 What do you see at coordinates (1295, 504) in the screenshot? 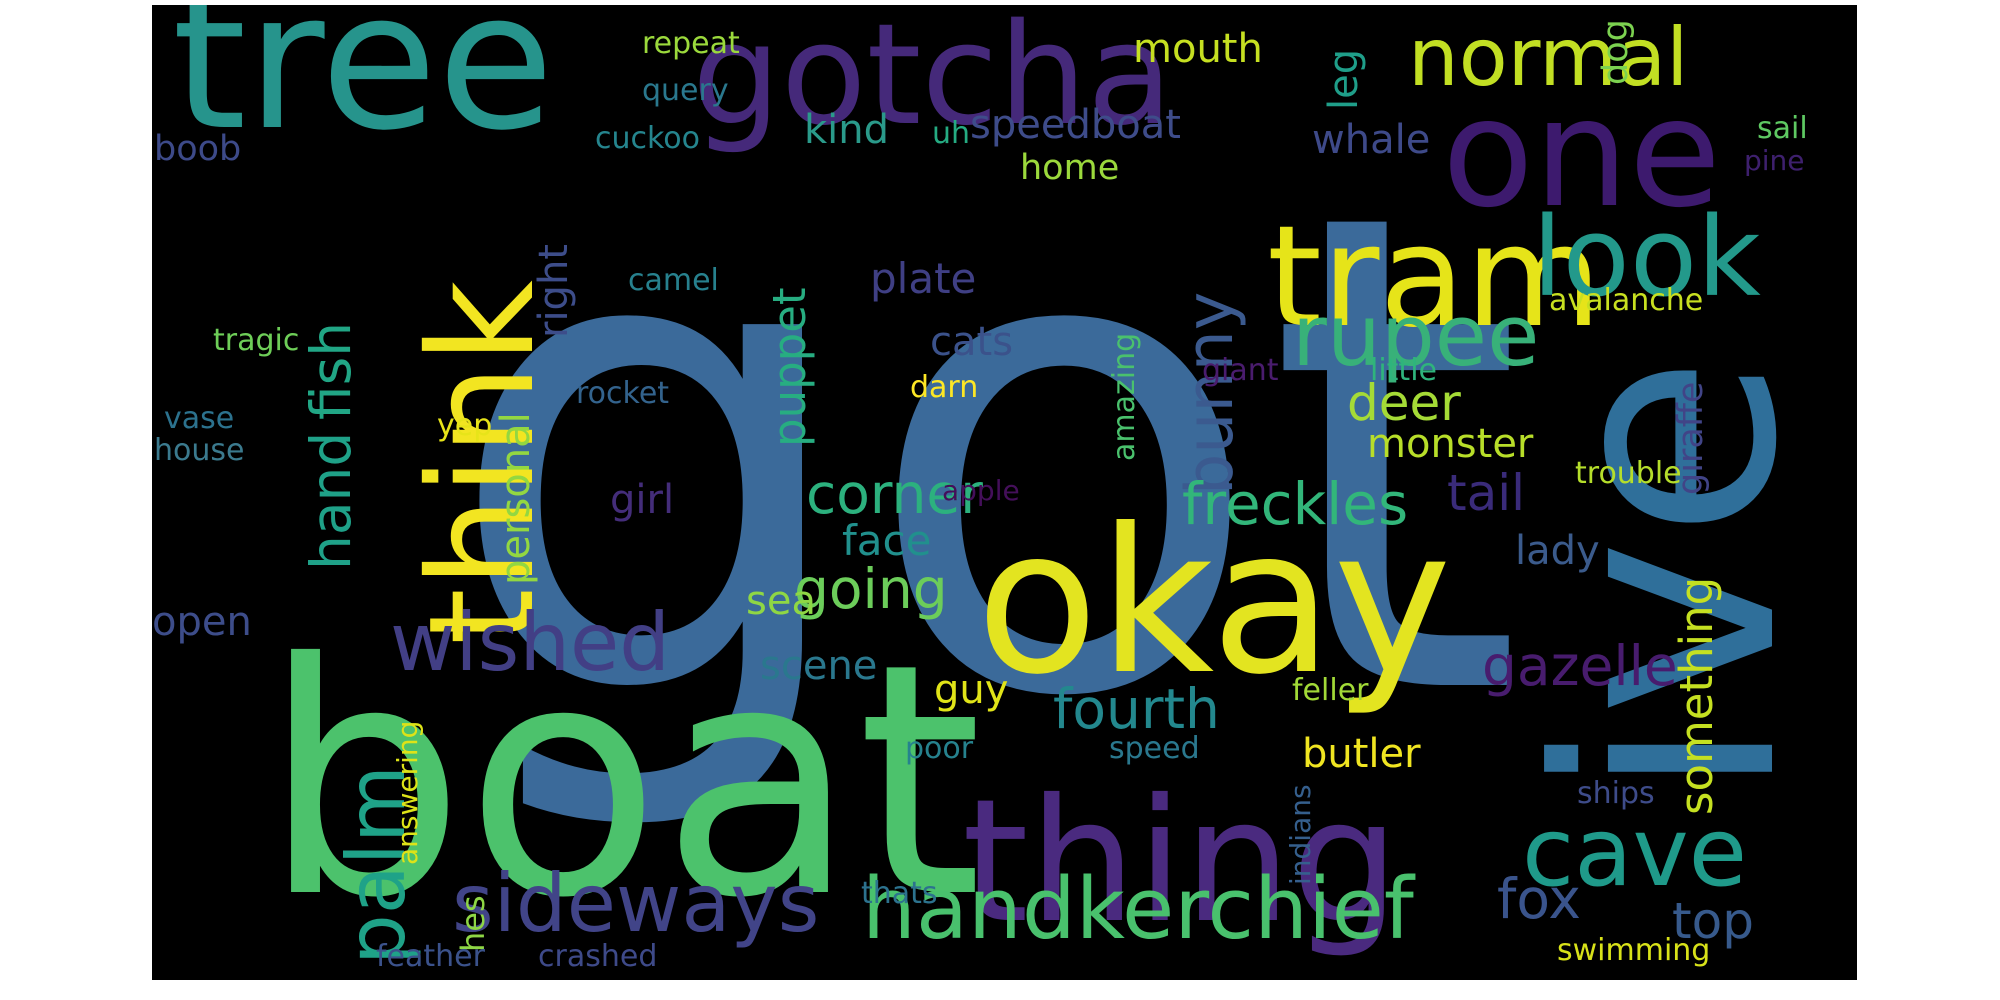
I see `word-freckles: freckles` at bounding box center [1295, 504].